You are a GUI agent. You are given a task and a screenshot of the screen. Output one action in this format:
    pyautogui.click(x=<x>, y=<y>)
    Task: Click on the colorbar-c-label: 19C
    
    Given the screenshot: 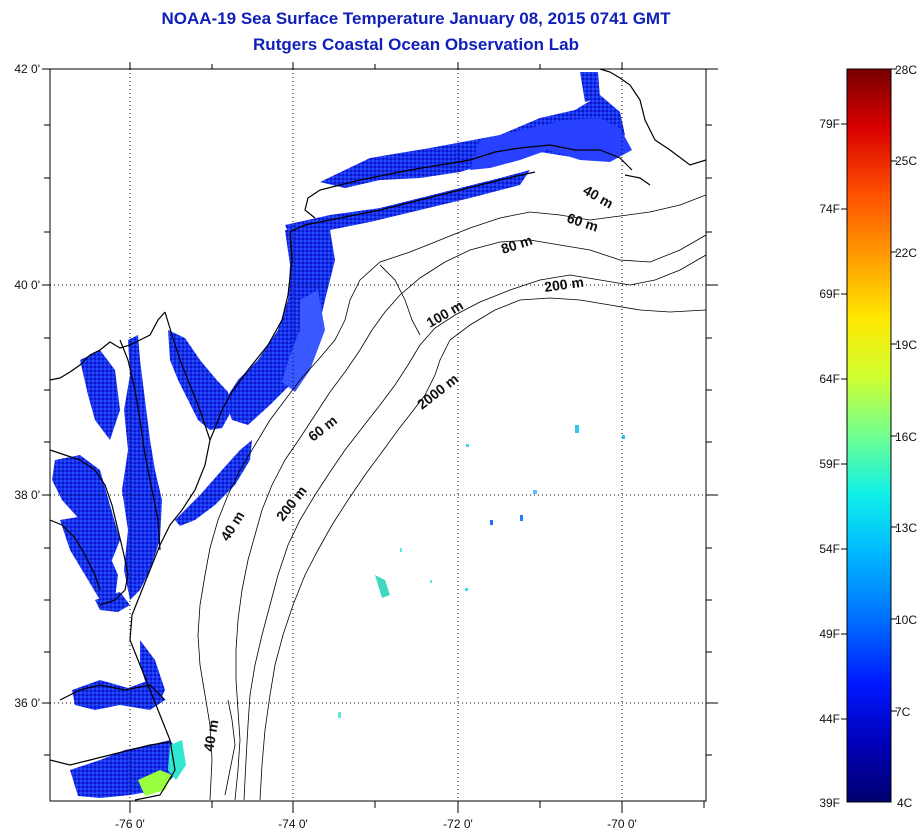 What is the action you would take?
    pyautogui.click(x=906, y=345)
    